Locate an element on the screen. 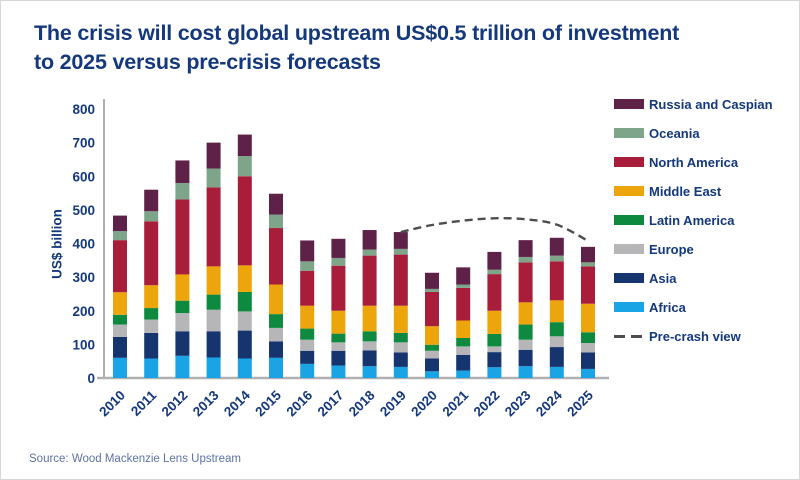  y-tick-label: 600 is located at coordinates (83, 176).